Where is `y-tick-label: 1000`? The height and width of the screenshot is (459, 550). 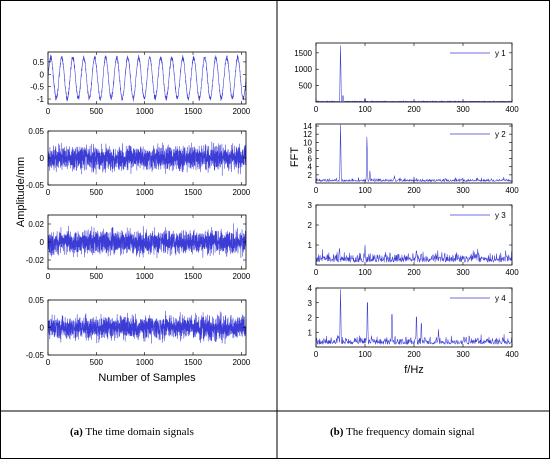 y-tick-label: 1000 is located at coordinates (303, 69).